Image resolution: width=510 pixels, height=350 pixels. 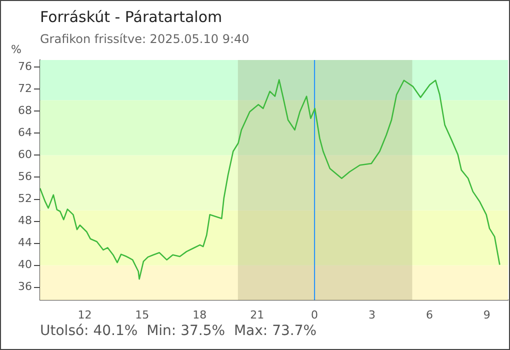 What do you see at coordinates (257, 315) in the screenshot?
I see `x-tick-label: 21` at bounding box center [257, 315].